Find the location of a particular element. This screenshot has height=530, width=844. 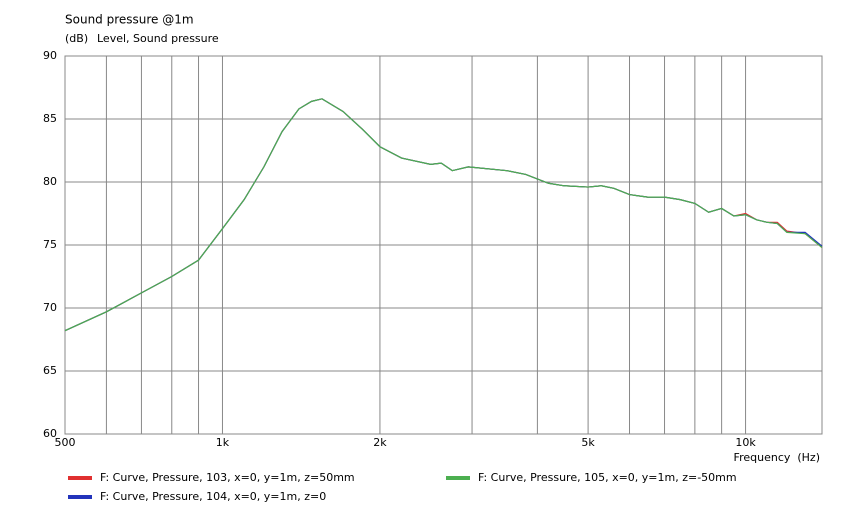

y-tick-label: 60 is located at coordinates (50, 433).